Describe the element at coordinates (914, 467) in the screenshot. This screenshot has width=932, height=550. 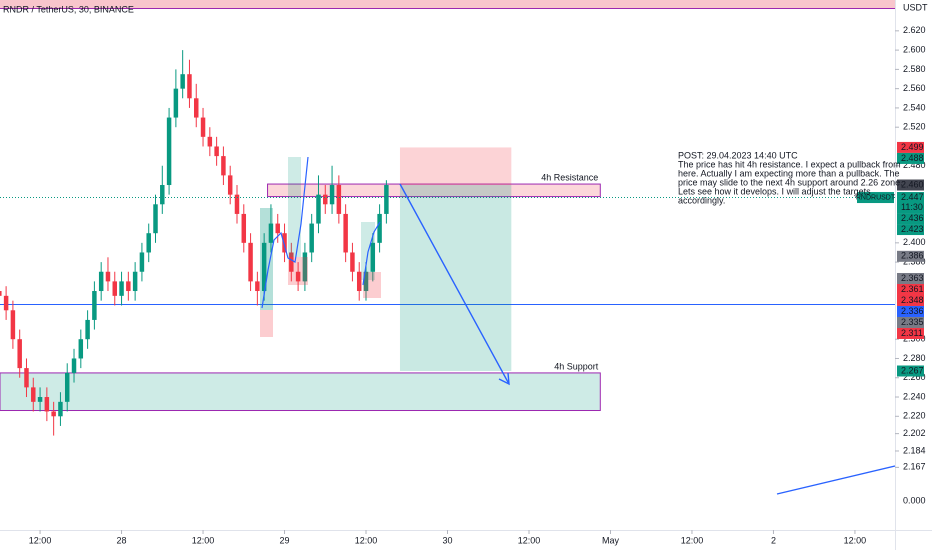
I see `y-tick-label: 2.167` at that location.